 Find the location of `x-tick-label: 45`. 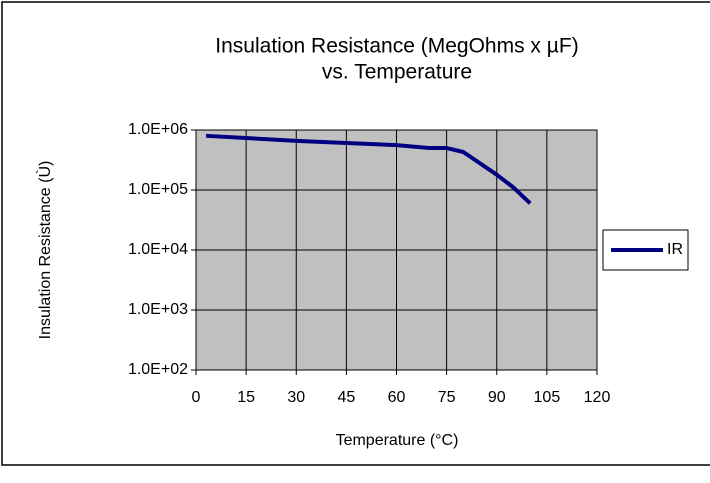

x-tick-label: 45 is located at coordinates (346, 397).